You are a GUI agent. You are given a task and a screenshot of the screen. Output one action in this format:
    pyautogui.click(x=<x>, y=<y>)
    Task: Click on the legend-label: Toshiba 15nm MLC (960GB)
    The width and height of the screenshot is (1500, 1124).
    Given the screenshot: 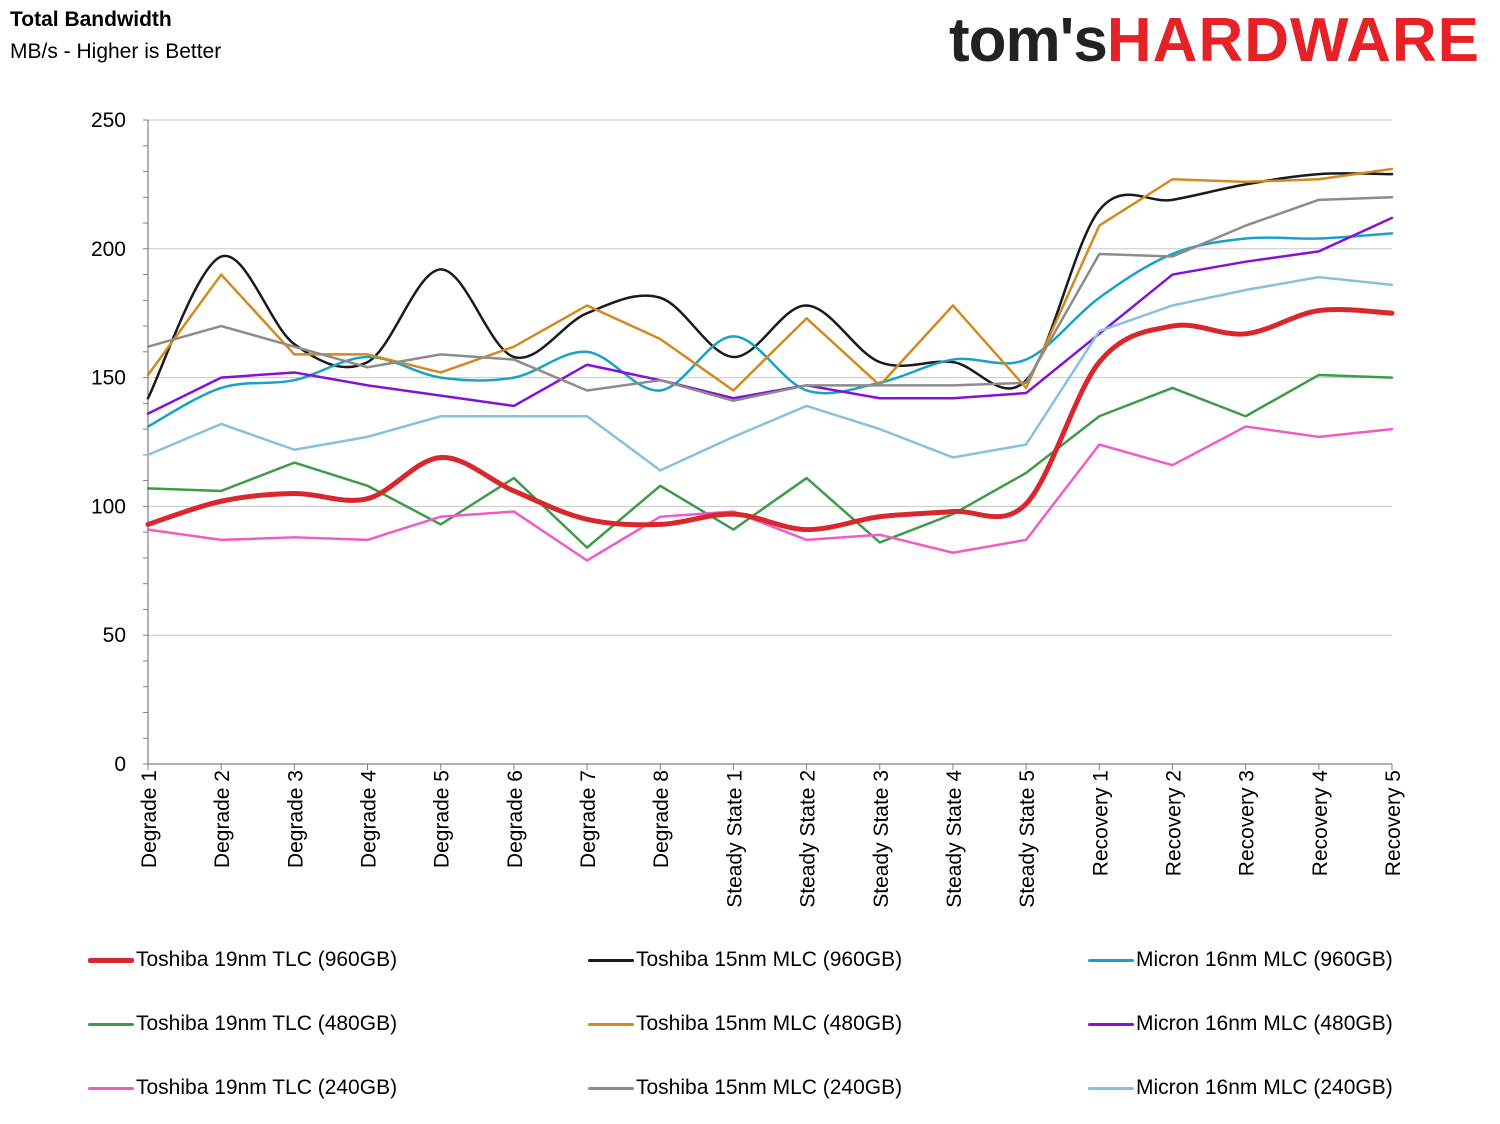 What is the action you would take?
    pyautogui.click(x=769, y=959)
    